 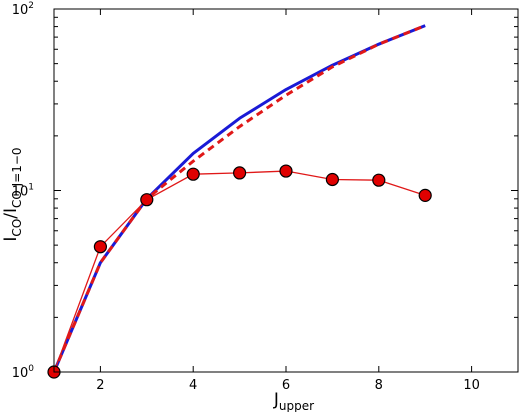 I want to click on x-tick-label: 6, so click(x=286, y=385).